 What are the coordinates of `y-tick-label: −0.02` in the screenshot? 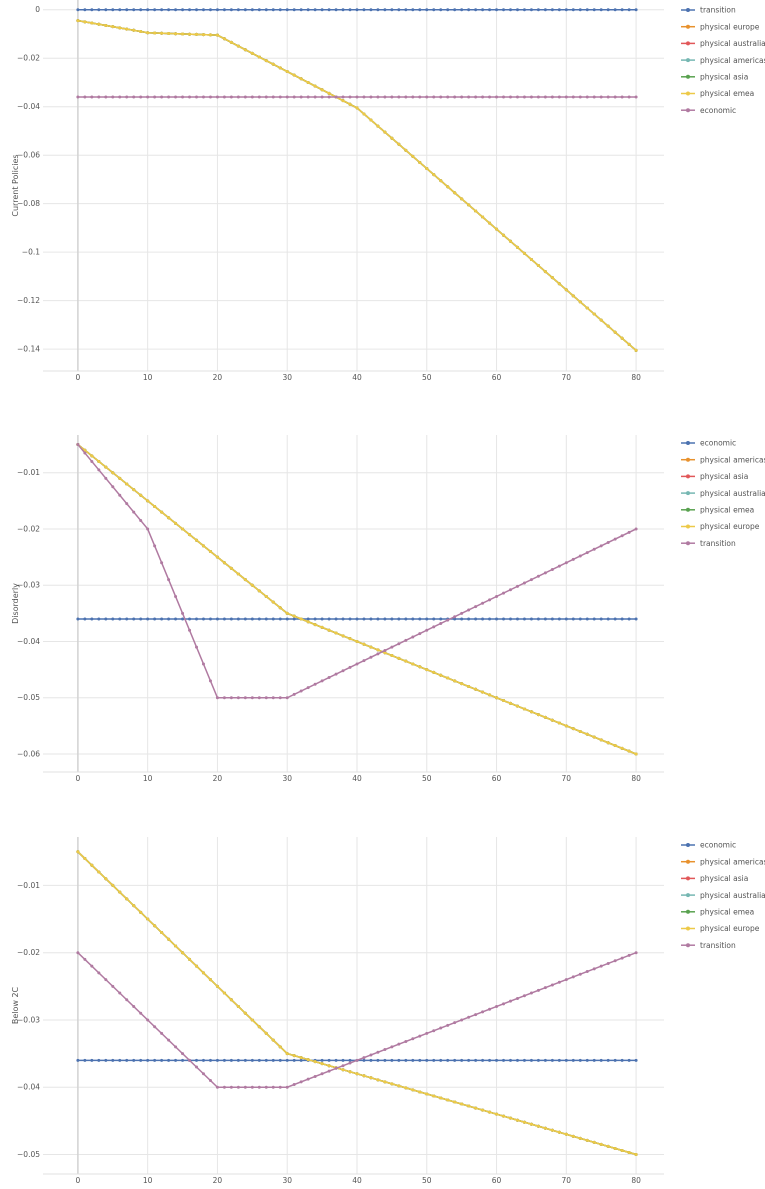 It's located at (28, 952).